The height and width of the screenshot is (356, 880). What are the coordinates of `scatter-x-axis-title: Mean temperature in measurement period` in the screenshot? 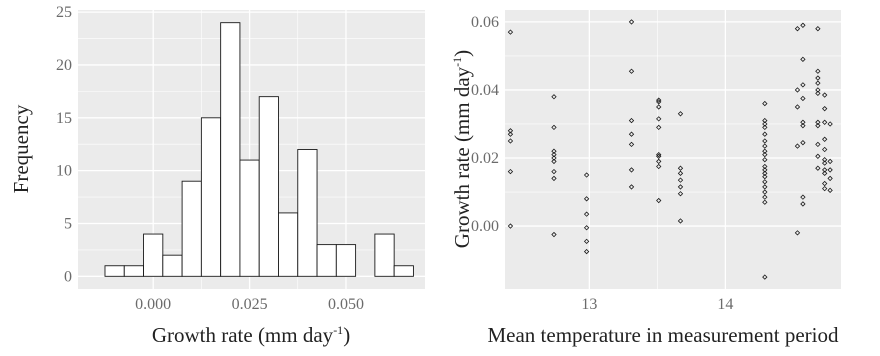 It's located at (663, 335).